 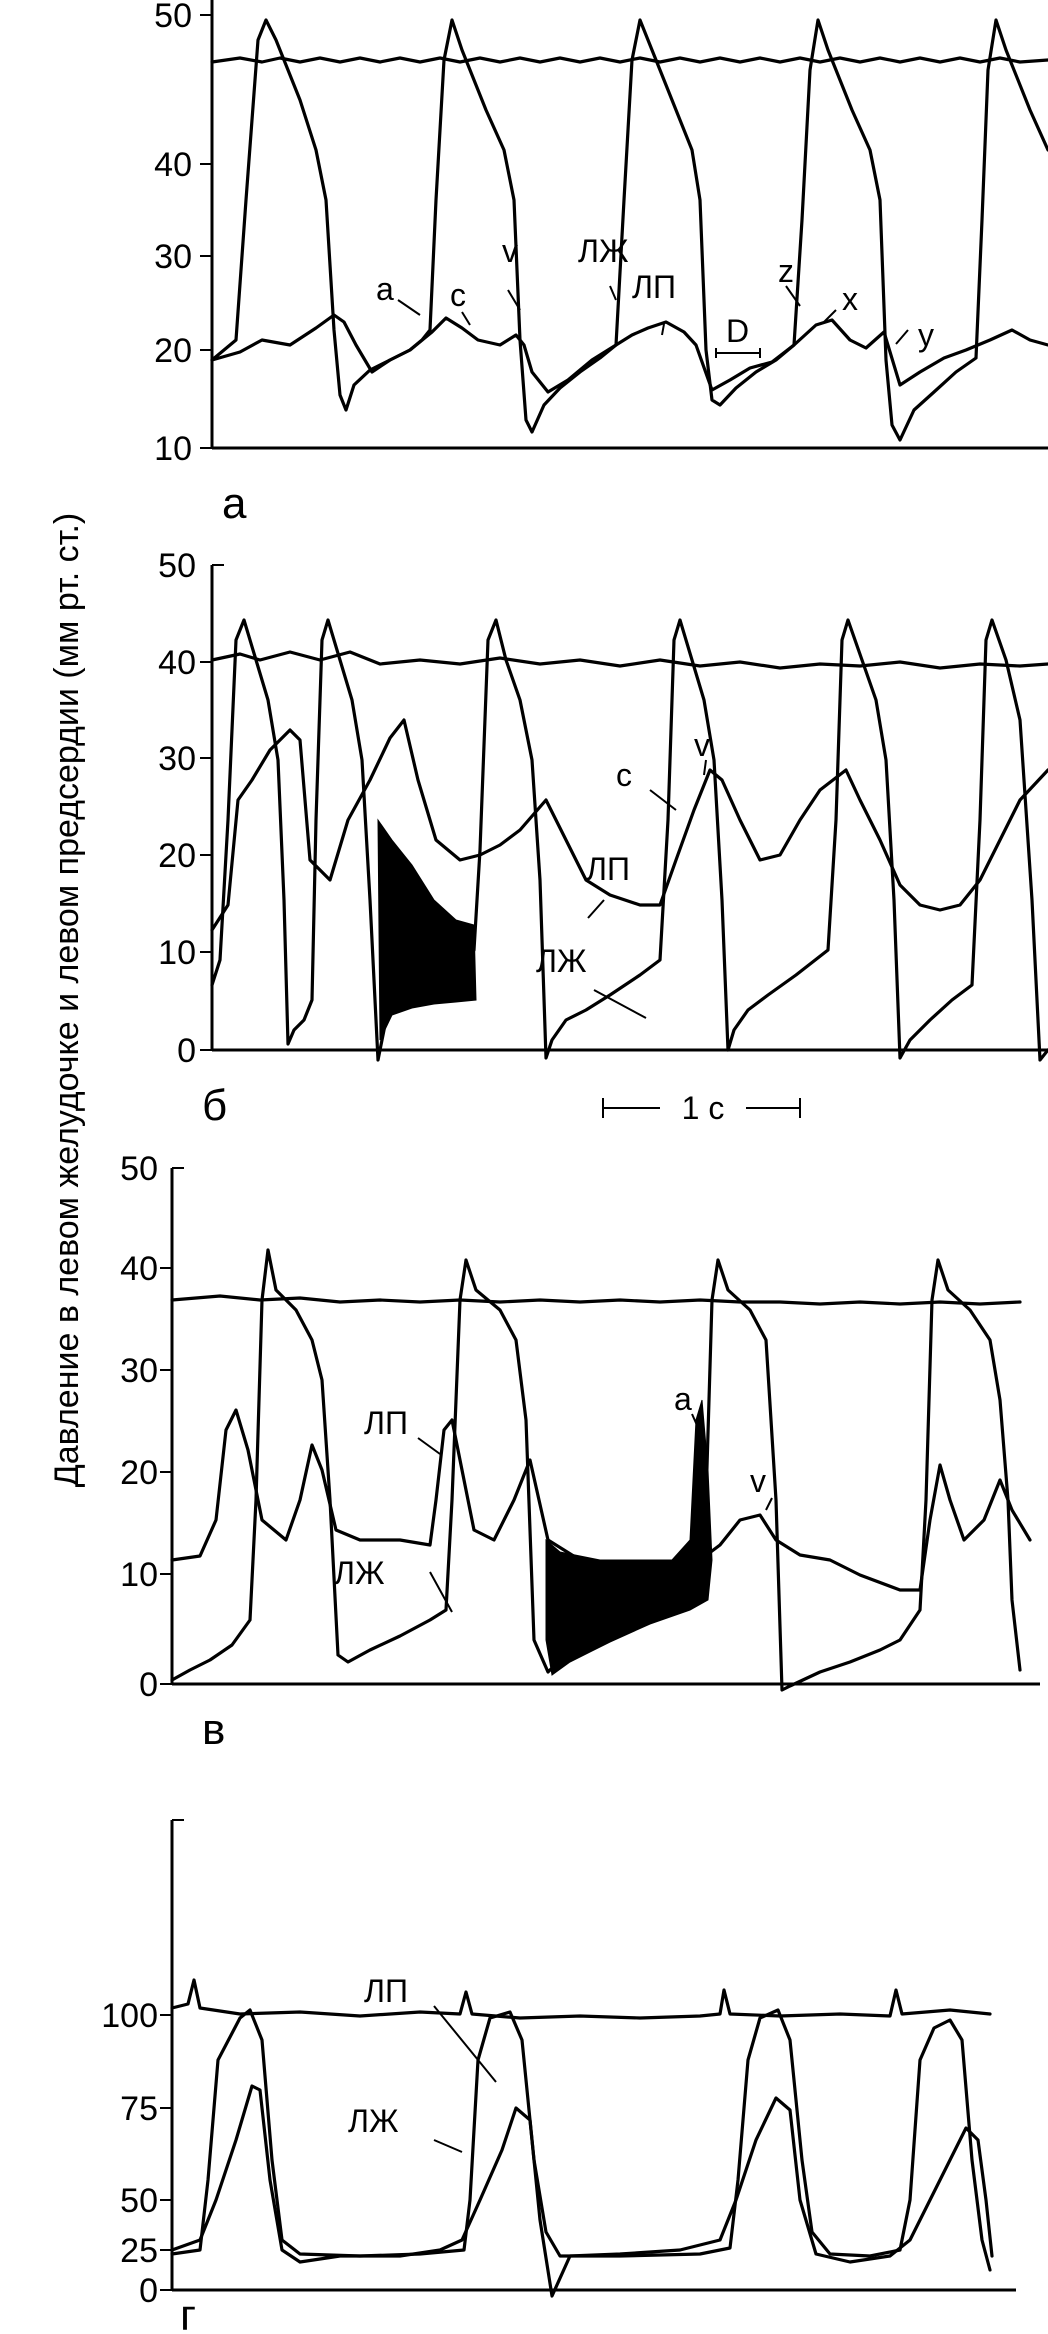 What do you see at coordinates (177, 663) in the screenshot?
I see `panel-b-tick-label: 40` at bounding box center [177, 663].